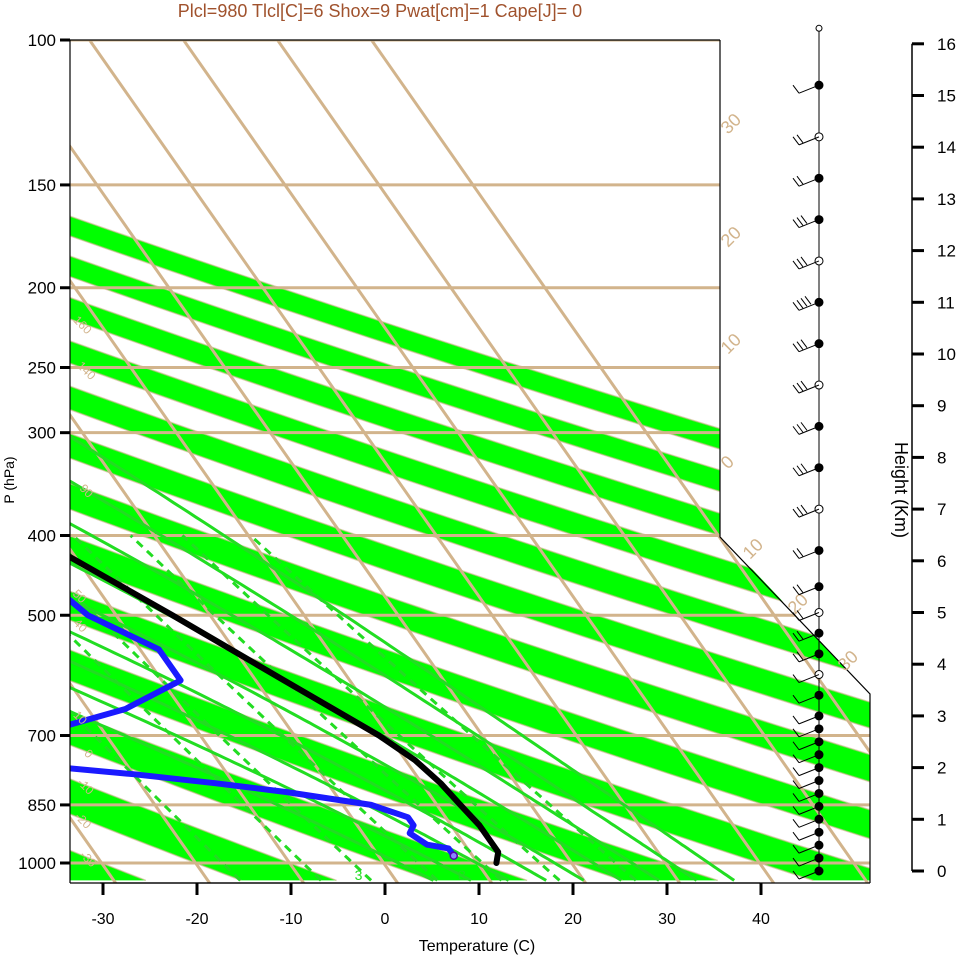 Image resolution: width=961 pixels, height=957 pixels. I want to click on p-tick-label: 700, so click(42, 736).